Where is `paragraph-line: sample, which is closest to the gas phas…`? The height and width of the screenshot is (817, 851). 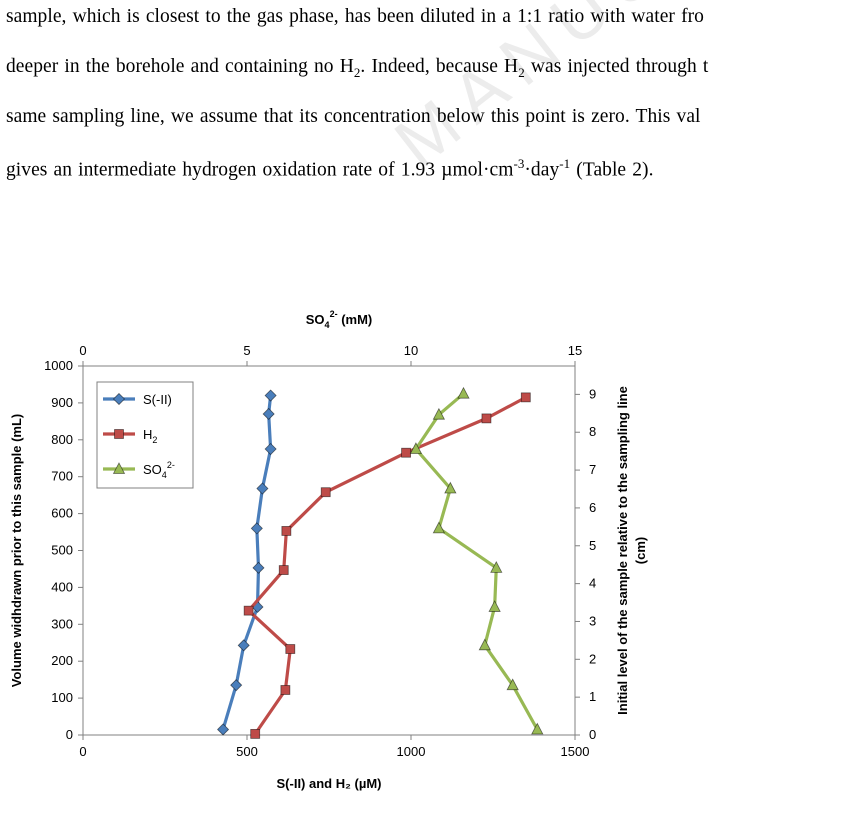 paragraph-line: sample, which is closest to the gas phas… is located at coordinates (355, 16).